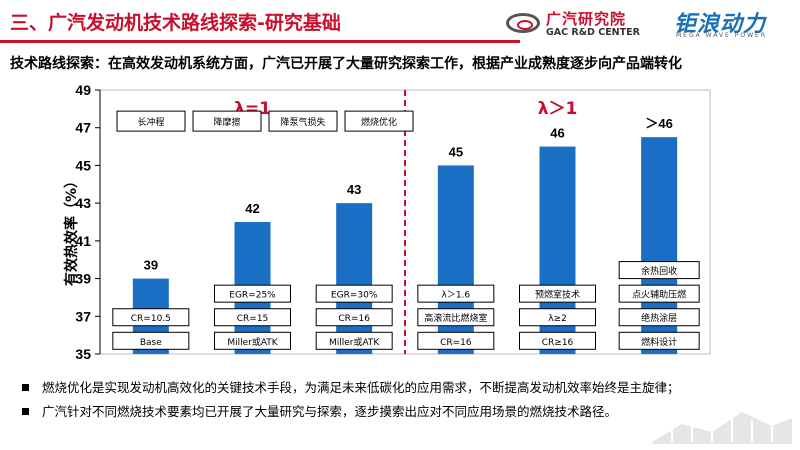  What do you see at coordinates (722, 428) in the screenshot?
I see `building-watermark-icon` at bounding box center [722, 428].